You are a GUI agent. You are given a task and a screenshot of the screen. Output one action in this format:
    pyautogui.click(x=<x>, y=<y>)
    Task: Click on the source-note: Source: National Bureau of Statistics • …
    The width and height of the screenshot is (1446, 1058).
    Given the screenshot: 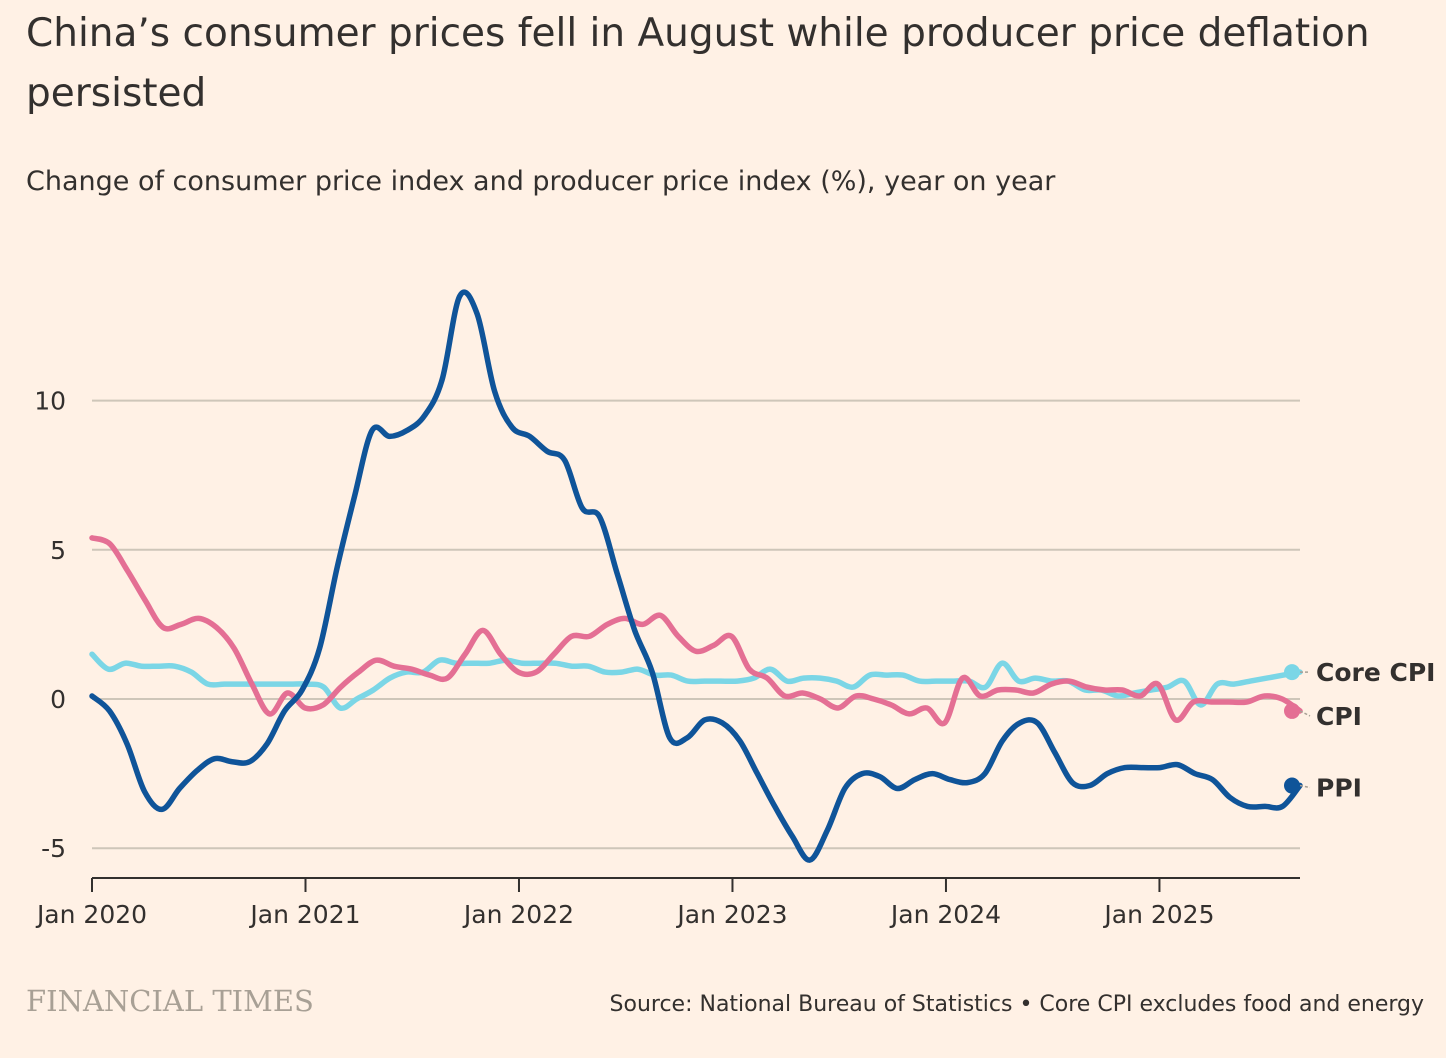 What is the action you would take?
    pyautogui.click(x=1016, y=1004)
    